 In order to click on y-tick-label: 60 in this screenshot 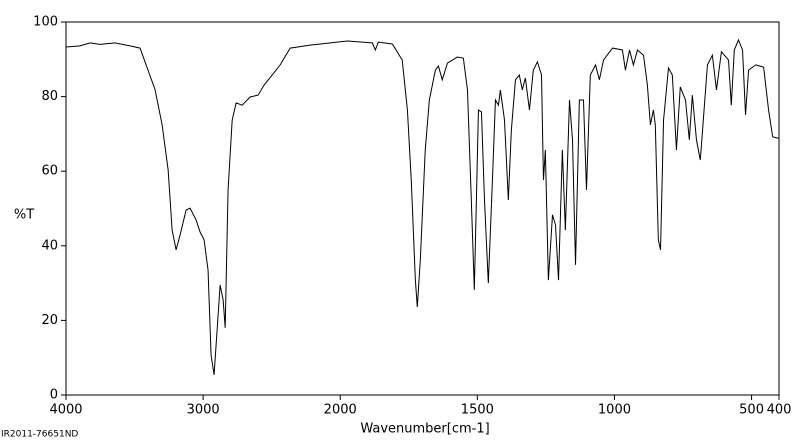, I will do `click(49, 171)`.